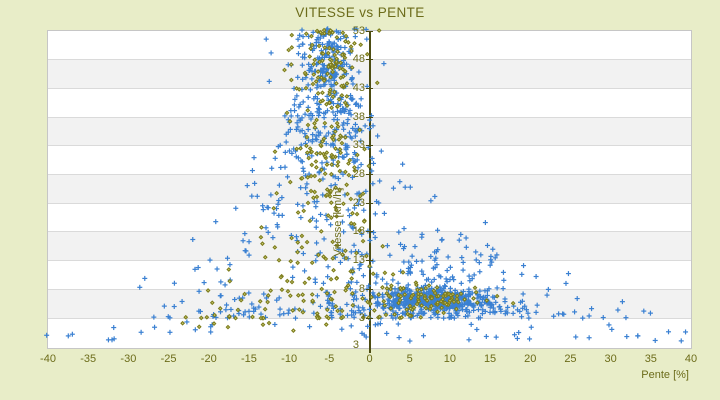  I want to click on y-axis-title: Vitesse [km/h], so click(338, 222).